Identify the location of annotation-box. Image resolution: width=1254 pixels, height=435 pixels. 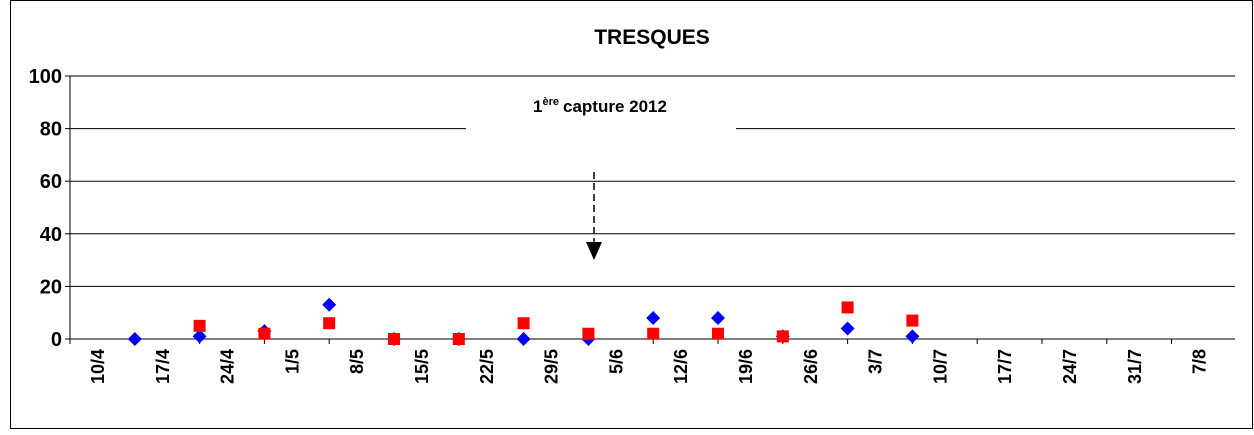
(601, 116).